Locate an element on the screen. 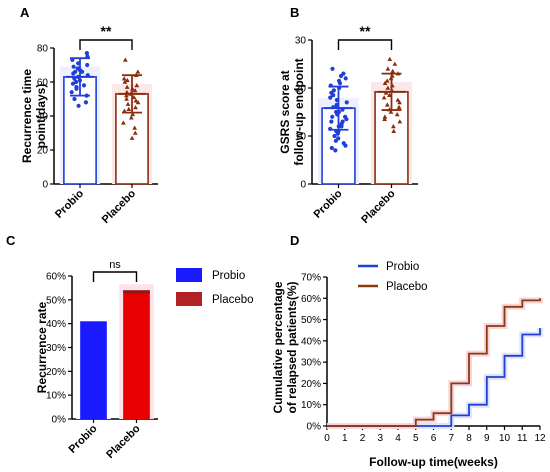 Image resolution: width=550 pixels, height=472 pixels. legend-label-probio: Probio is located at coordinates (228, 276).